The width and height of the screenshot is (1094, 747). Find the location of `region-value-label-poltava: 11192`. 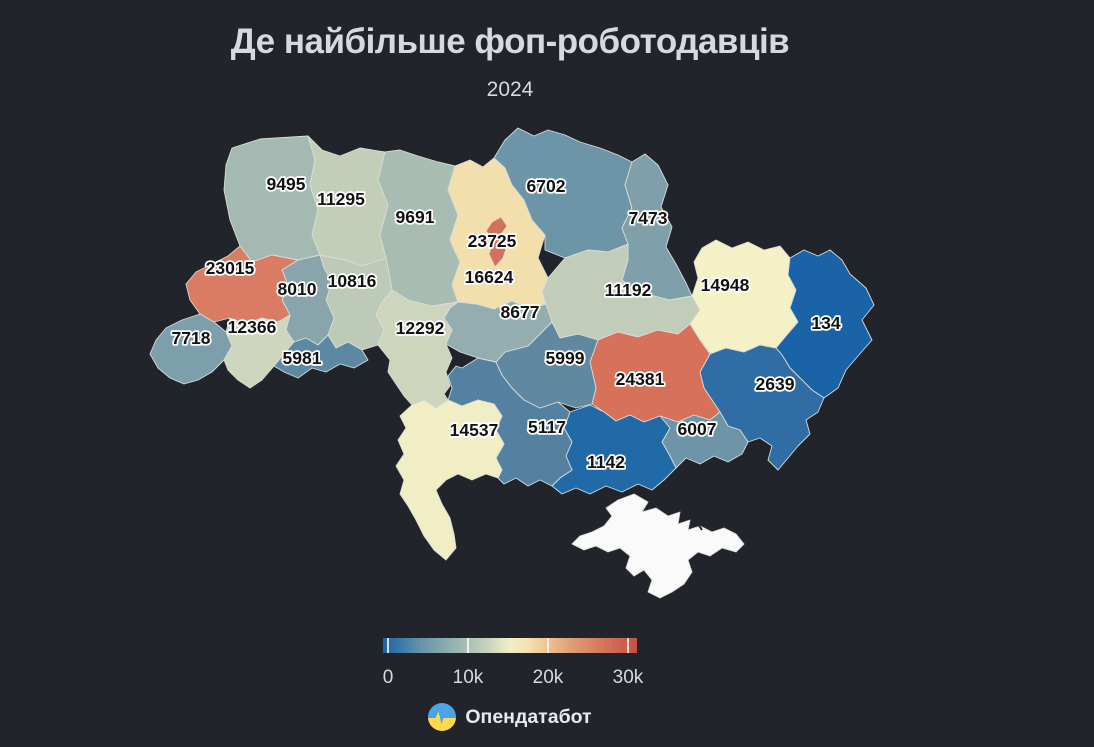

region-value-label-poltava: 11192 is located at coordinates (628, 290).